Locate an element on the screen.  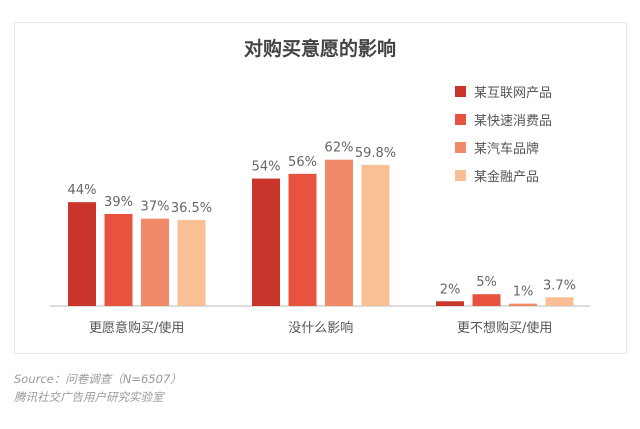
legend-item: 某快速消费品 is located at coordinates (503, 119).